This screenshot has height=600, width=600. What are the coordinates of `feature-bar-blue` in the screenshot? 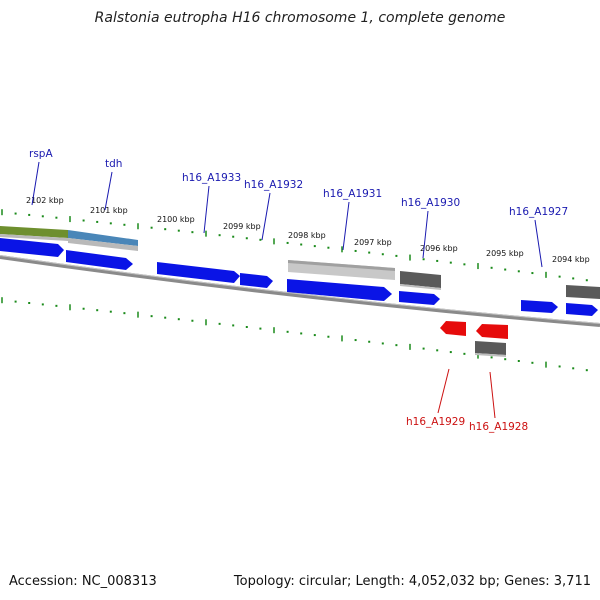 It's located at (103, 238).